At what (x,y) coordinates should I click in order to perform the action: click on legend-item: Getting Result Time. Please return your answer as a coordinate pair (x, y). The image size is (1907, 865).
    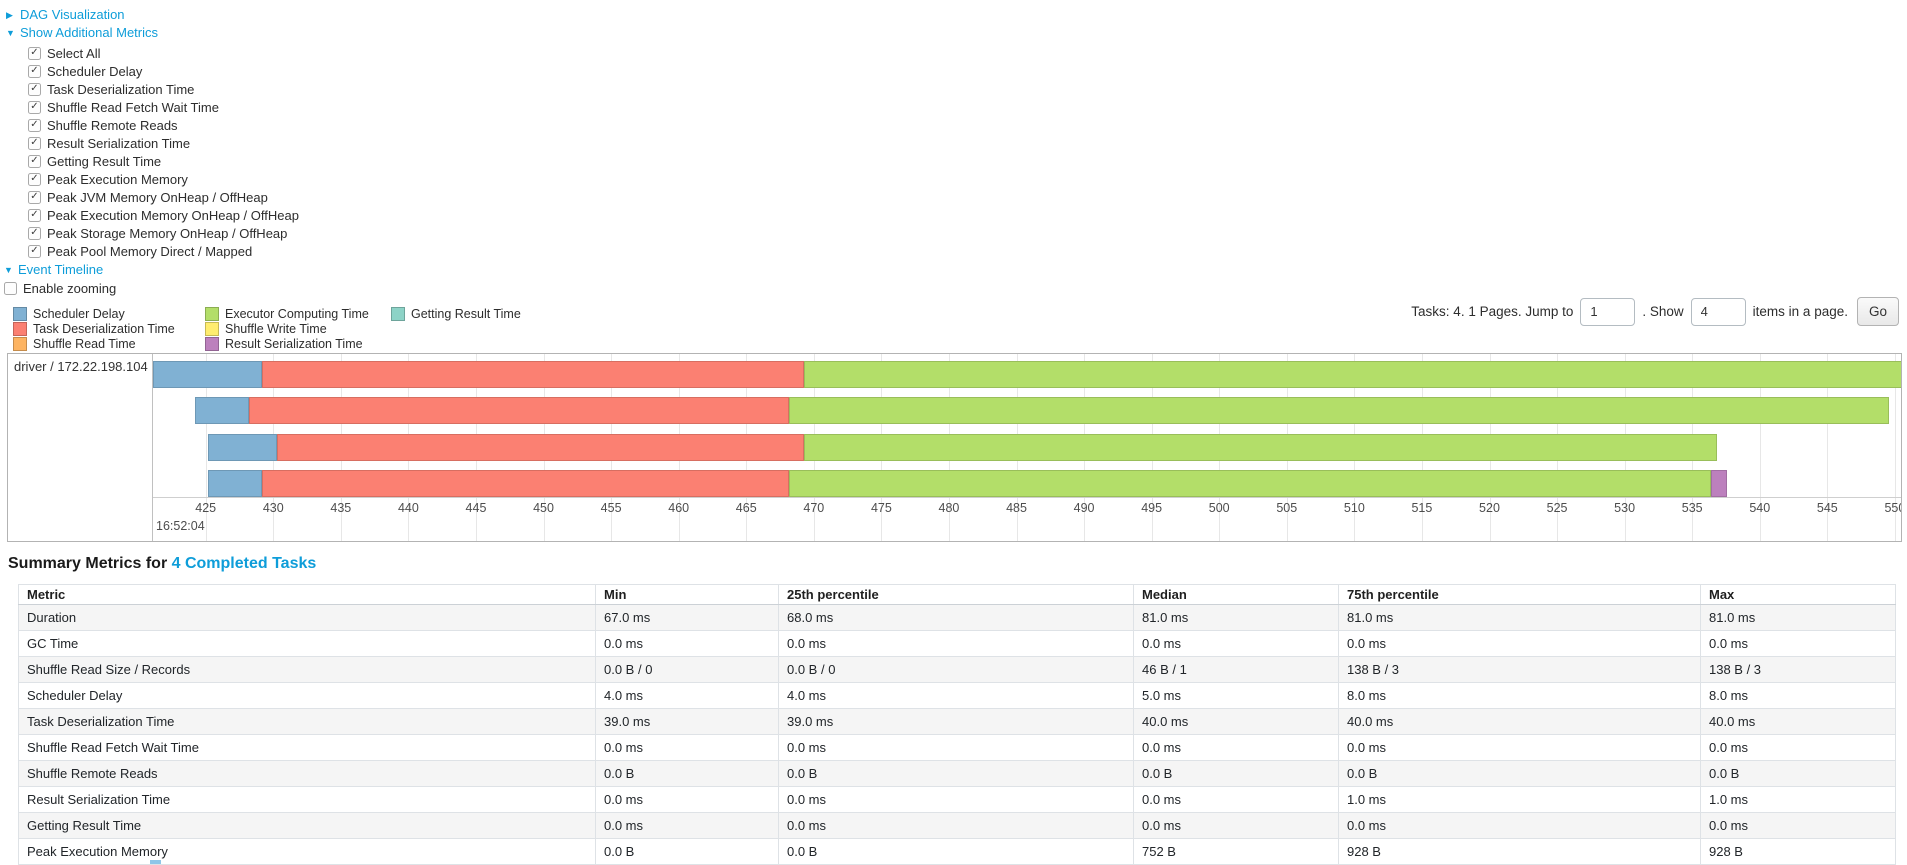
    Looking at the image, I should click on (456, 313).